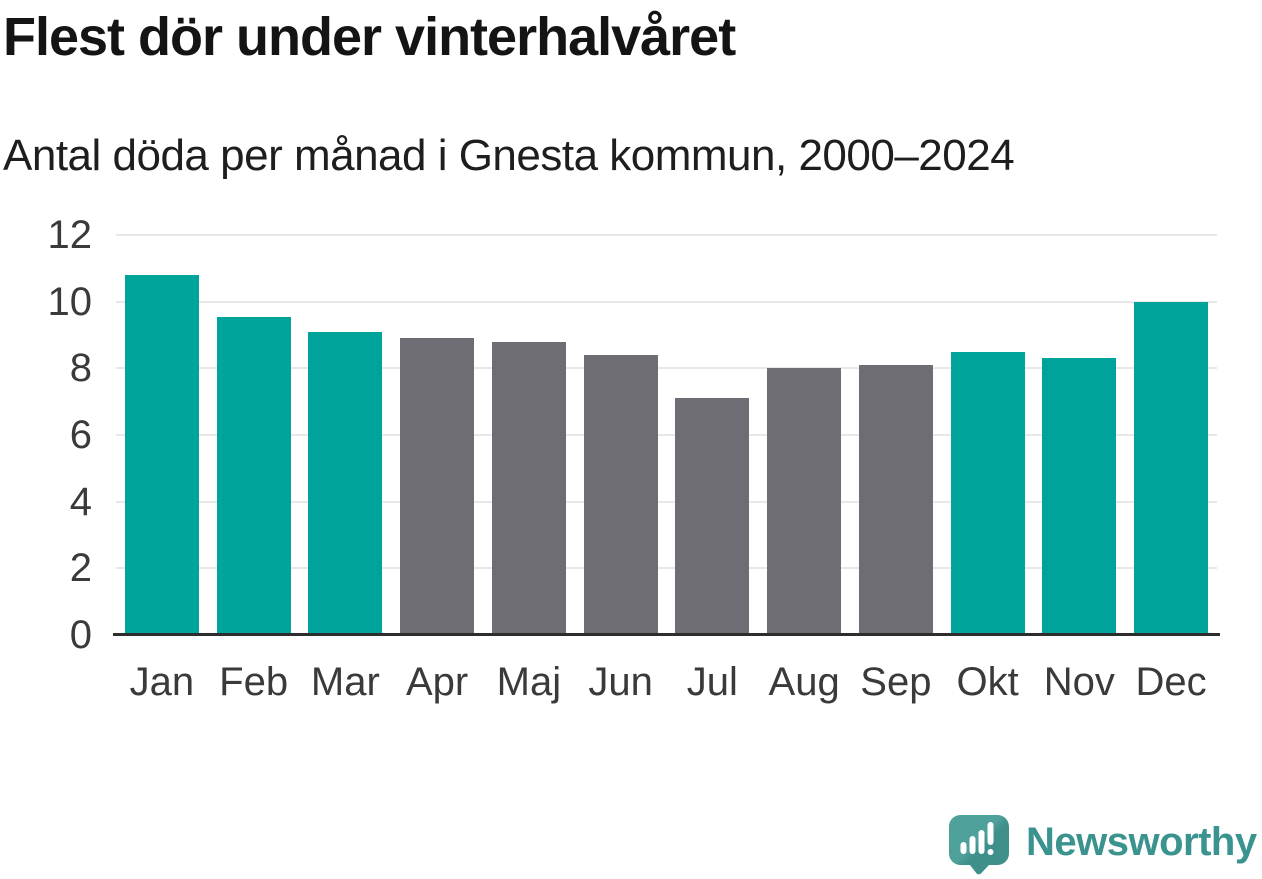 Image resolution: width=1262 pixels, height=879 pixels. What do you see at coordinates (712, 682) in the screenshot?
I see `x-axis-label-jul: Jul` at bounding box center [712, 682].